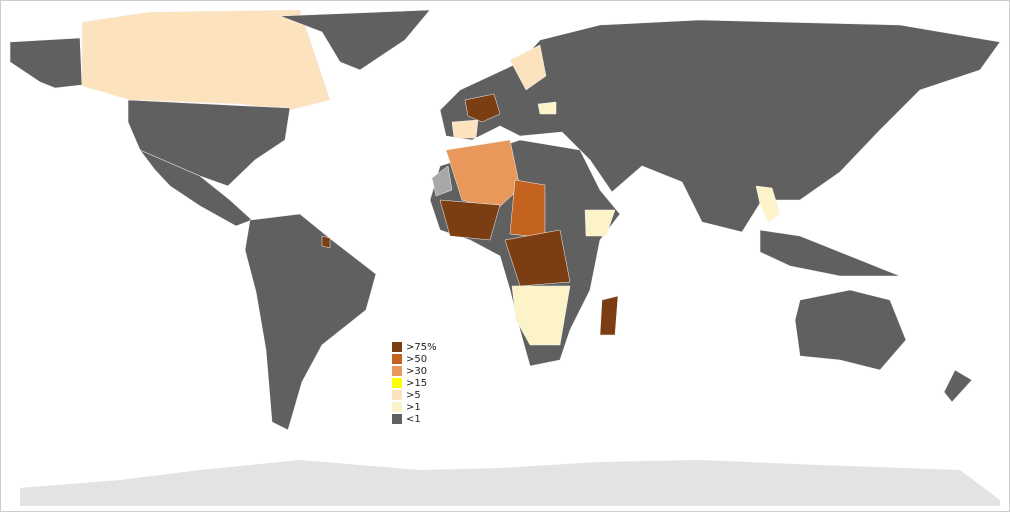 This screenshot has width=1010, height=512. I want to click on romania, so click(547, 108).